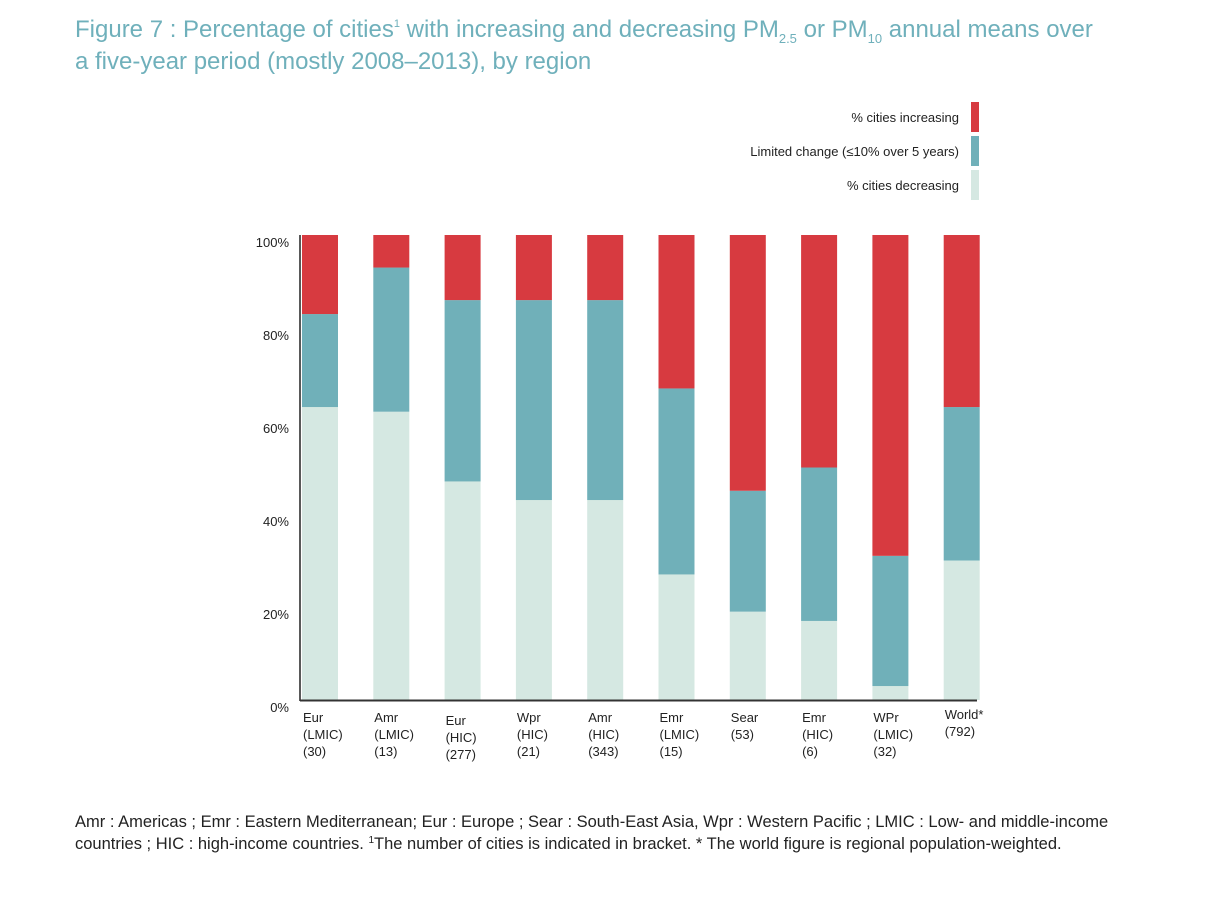  I want to click on y-tick-label: 80%, so click(276, 335).